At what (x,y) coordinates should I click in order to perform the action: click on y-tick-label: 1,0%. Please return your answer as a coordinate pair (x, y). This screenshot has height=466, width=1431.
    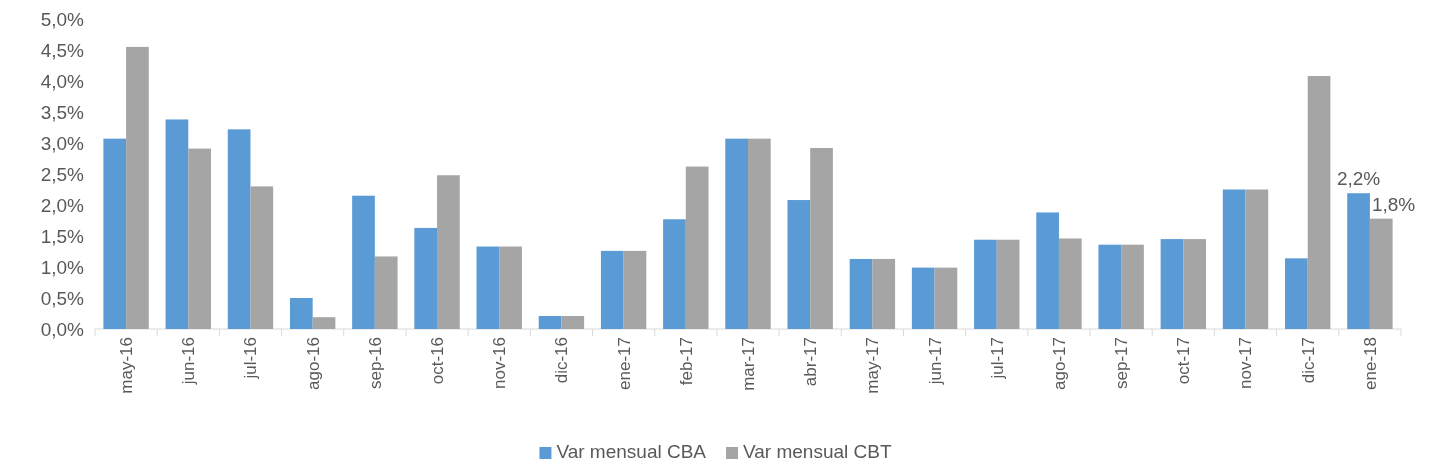
    Looking at the image, I should click on (62, 267).